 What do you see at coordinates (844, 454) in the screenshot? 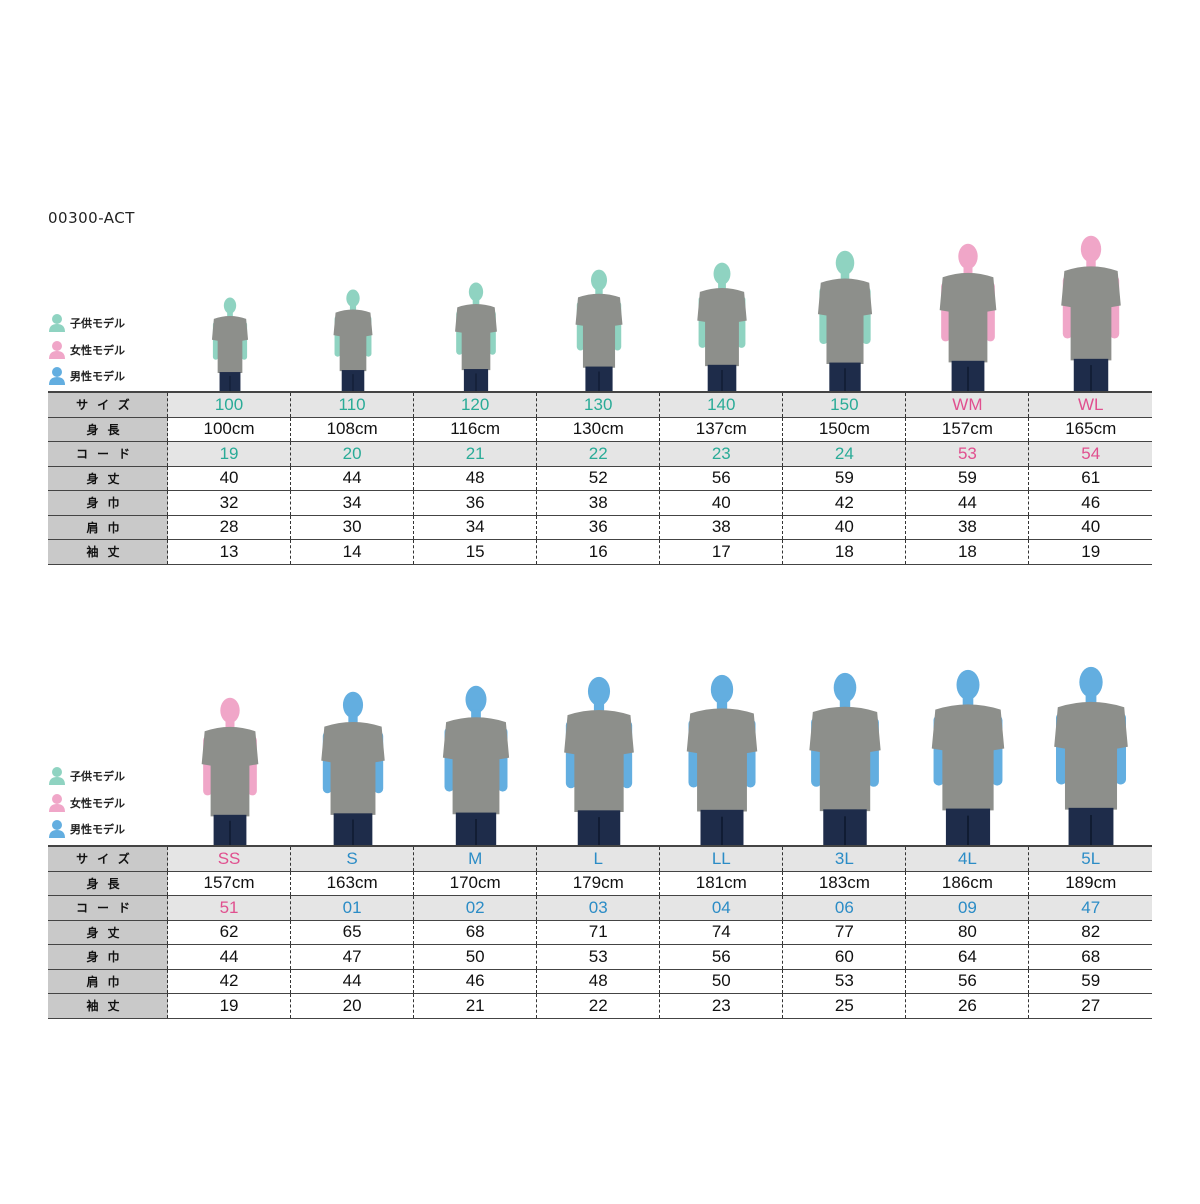
I see `cell-code: 24` at bounding box center [844, 454].